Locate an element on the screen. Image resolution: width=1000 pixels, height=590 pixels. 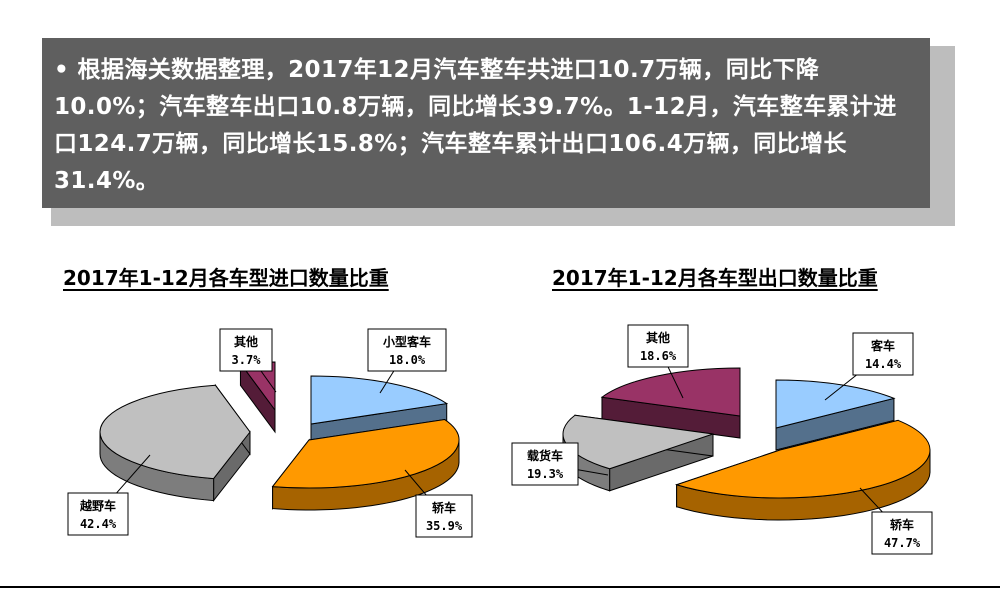
pie-1-label-value-0: 14.4% is located at coordinates (883, 364).